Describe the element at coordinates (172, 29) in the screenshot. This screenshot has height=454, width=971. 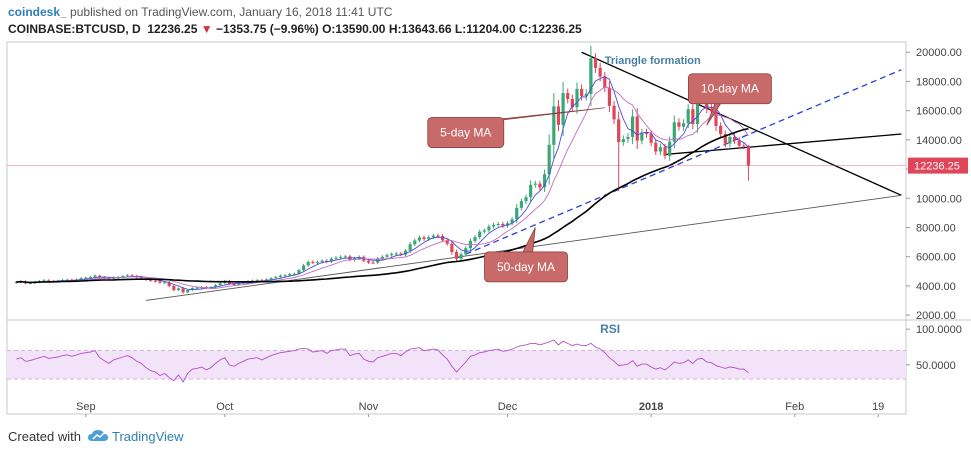
I see `last-price: 12236.25` at that location.